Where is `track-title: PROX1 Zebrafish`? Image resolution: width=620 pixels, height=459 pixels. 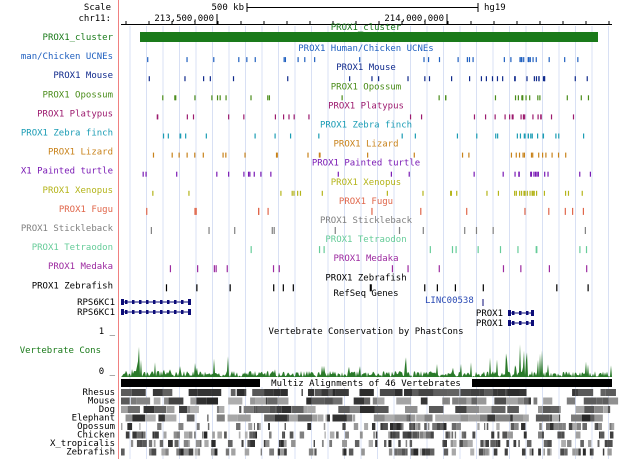
track-title: PROX1 Zebrafish is located at coordinates (365, 278).